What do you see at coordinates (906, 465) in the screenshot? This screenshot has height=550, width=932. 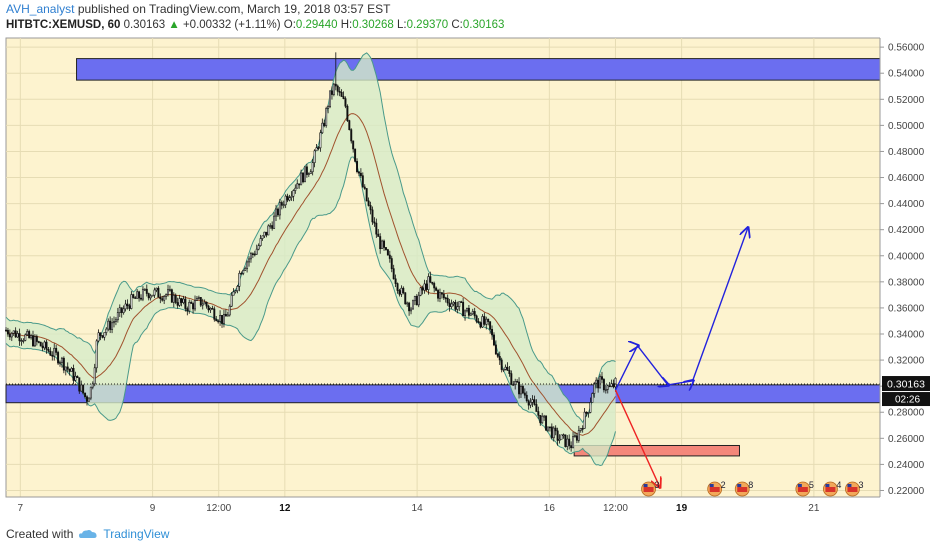 I see `y-tick-label: 0.24000` at bounding box center [906, 465].